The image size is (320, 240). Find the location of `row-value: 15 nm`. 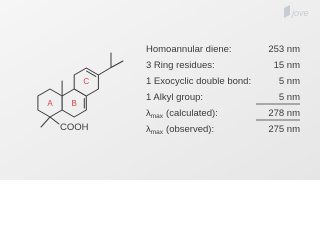

row-value: 15 nm is located at coordinates (287, 65).